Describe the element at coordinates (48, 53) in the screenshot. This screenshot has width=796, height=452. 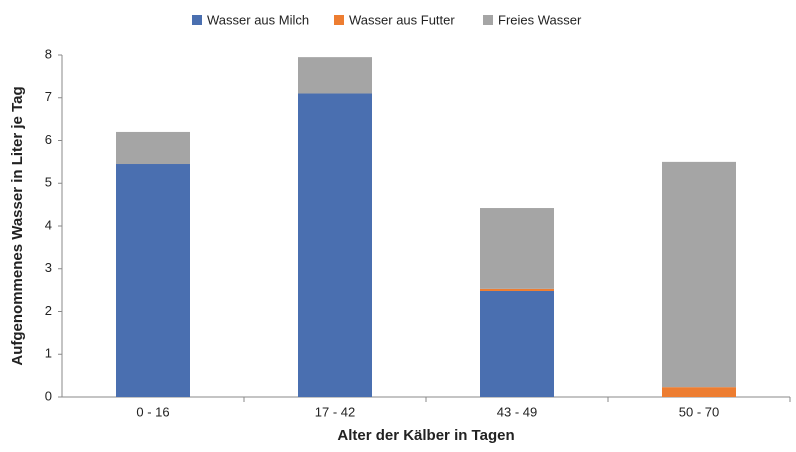
I see `y-tick-label: 8` at that location.